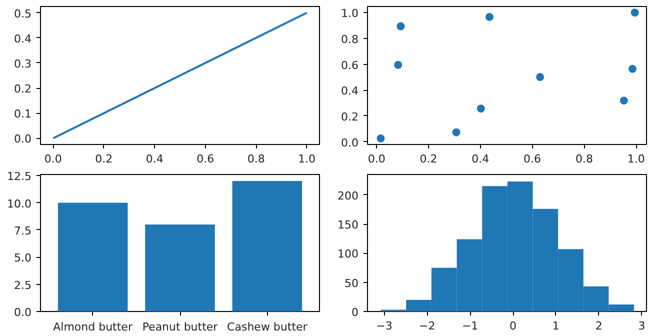 This screenshot has height=336, width=655. Describe the element at coordinates (19, 203) in the screenshot. I see `y-tick-label: 10.0` at that location.